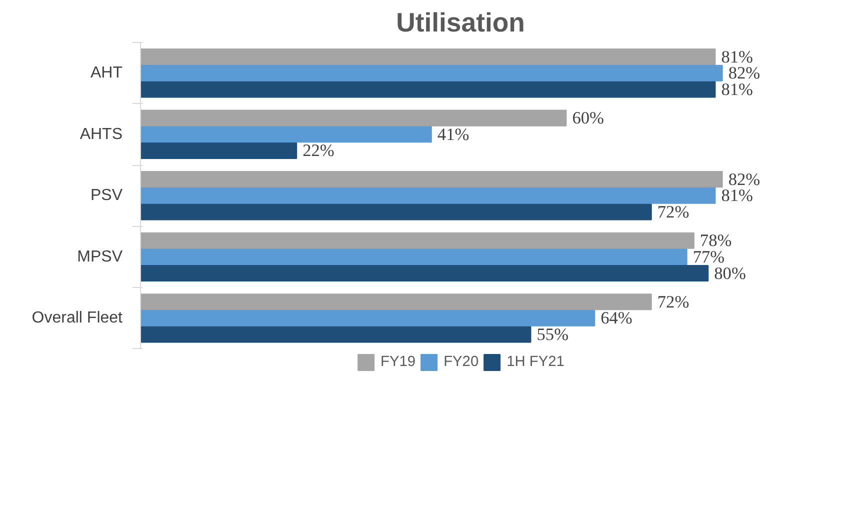 The height and width of the screenshot is (505, 841). What do you see at coordinates (552, 334) in the screenshot?
I see `data-label: 55%` at bounding box center [552, 334].